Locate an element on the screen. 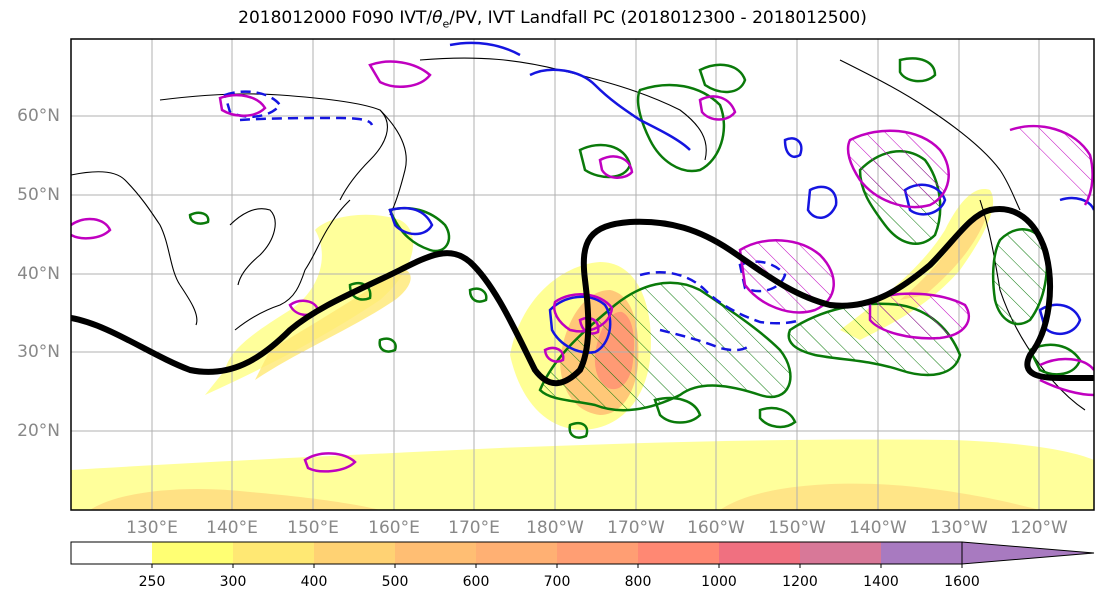  lat-label-60n: 60°N is located at coordinates (38, 116).